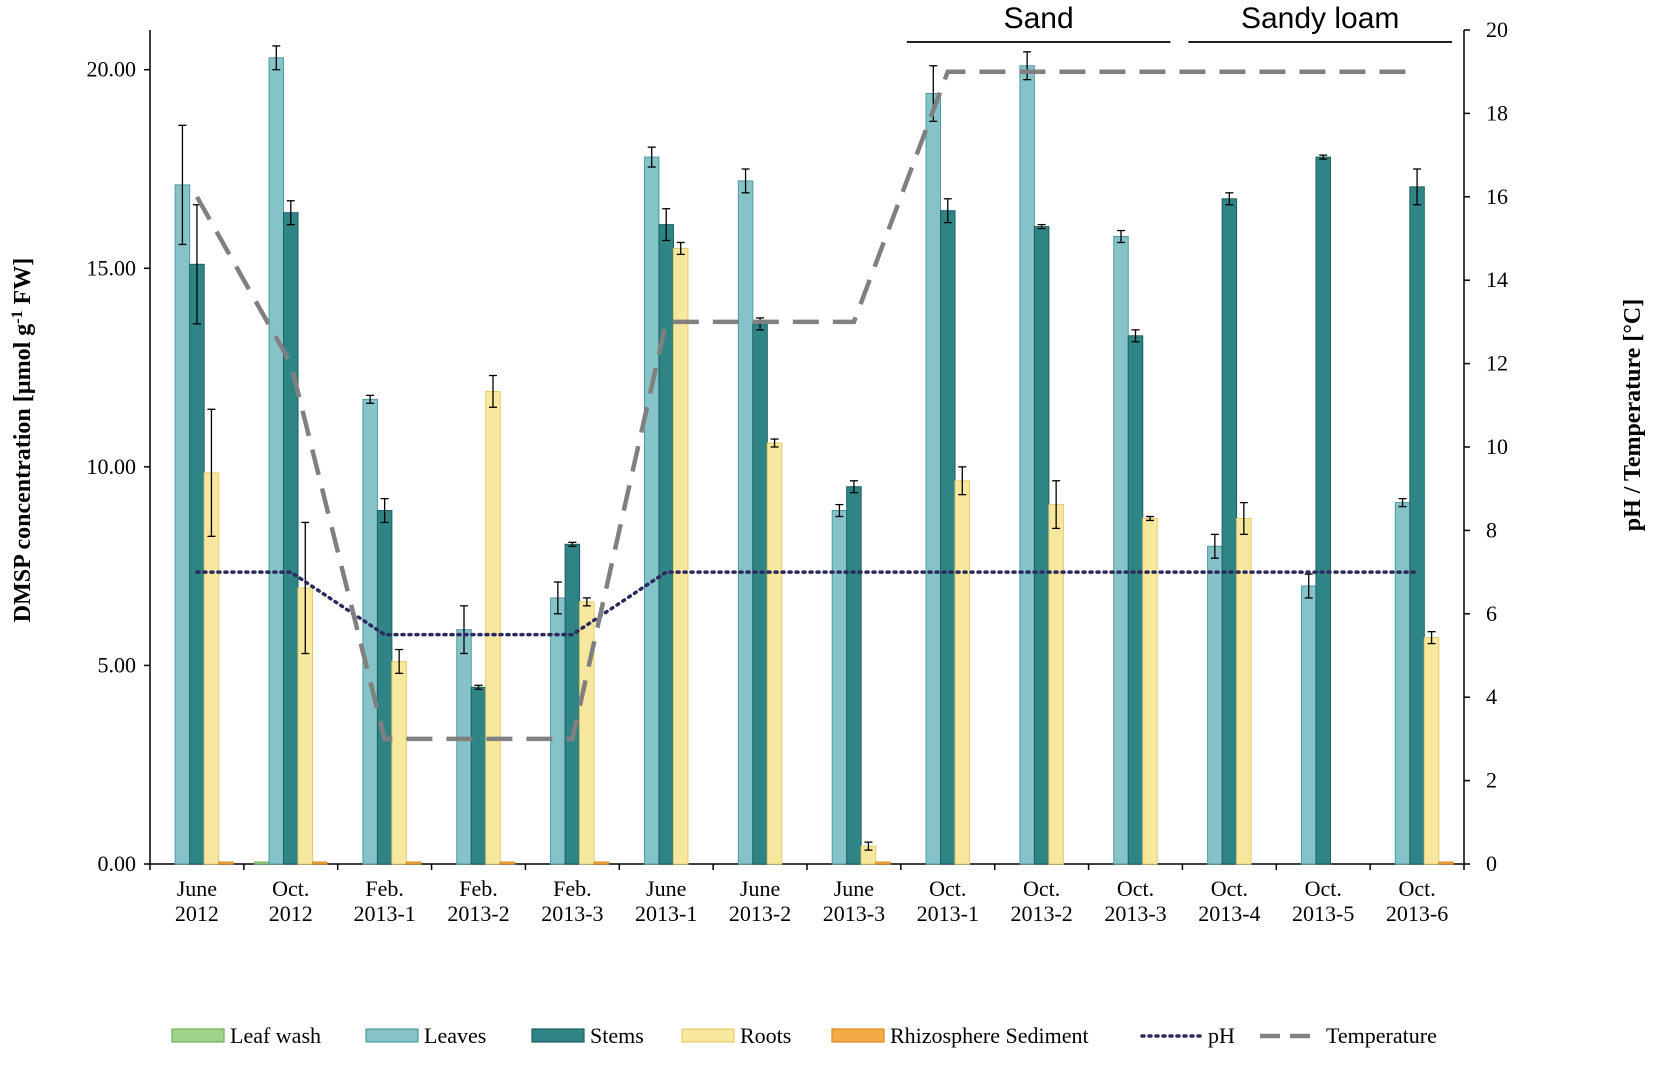  Describe the element at coordinates (117, 863) in the screenshot. I see `y-tick-label: 0.00` at that location.